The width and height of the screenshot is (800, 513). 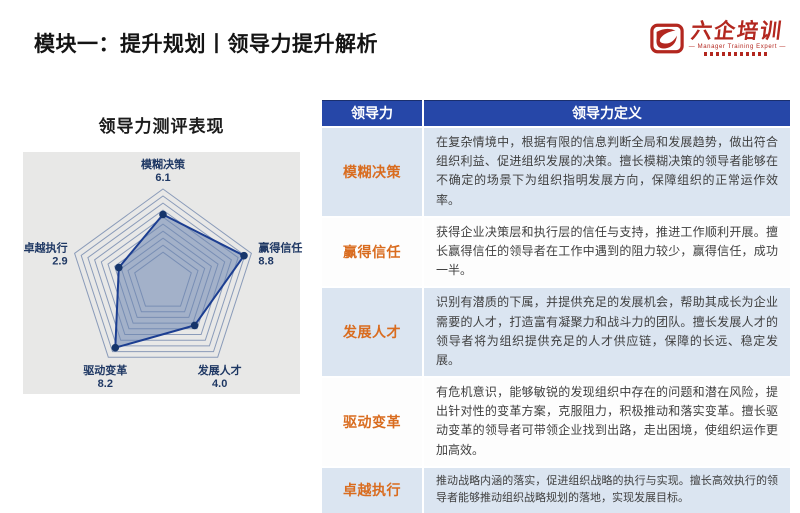 What do you see at coordinates (219, 370) in the screenshot?
I see `radar-axis-label: 发展人才` at bounding box center [219, 370].